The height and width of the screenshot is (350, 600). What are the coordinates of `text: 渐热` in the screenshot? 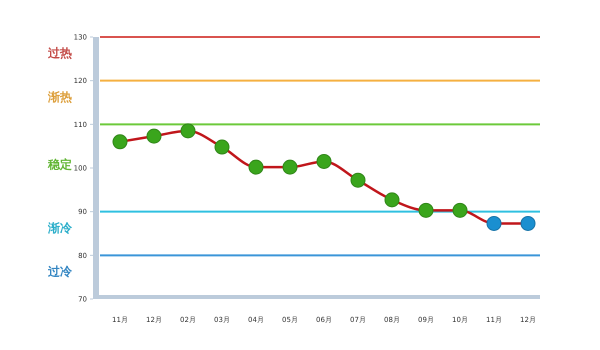 It's located at (59, 97).